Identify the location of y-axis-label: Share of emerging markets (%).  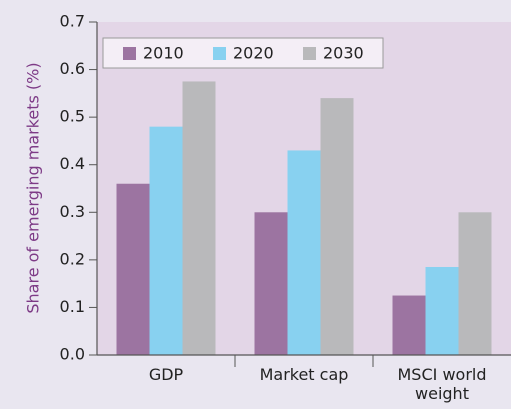
(33, 187).